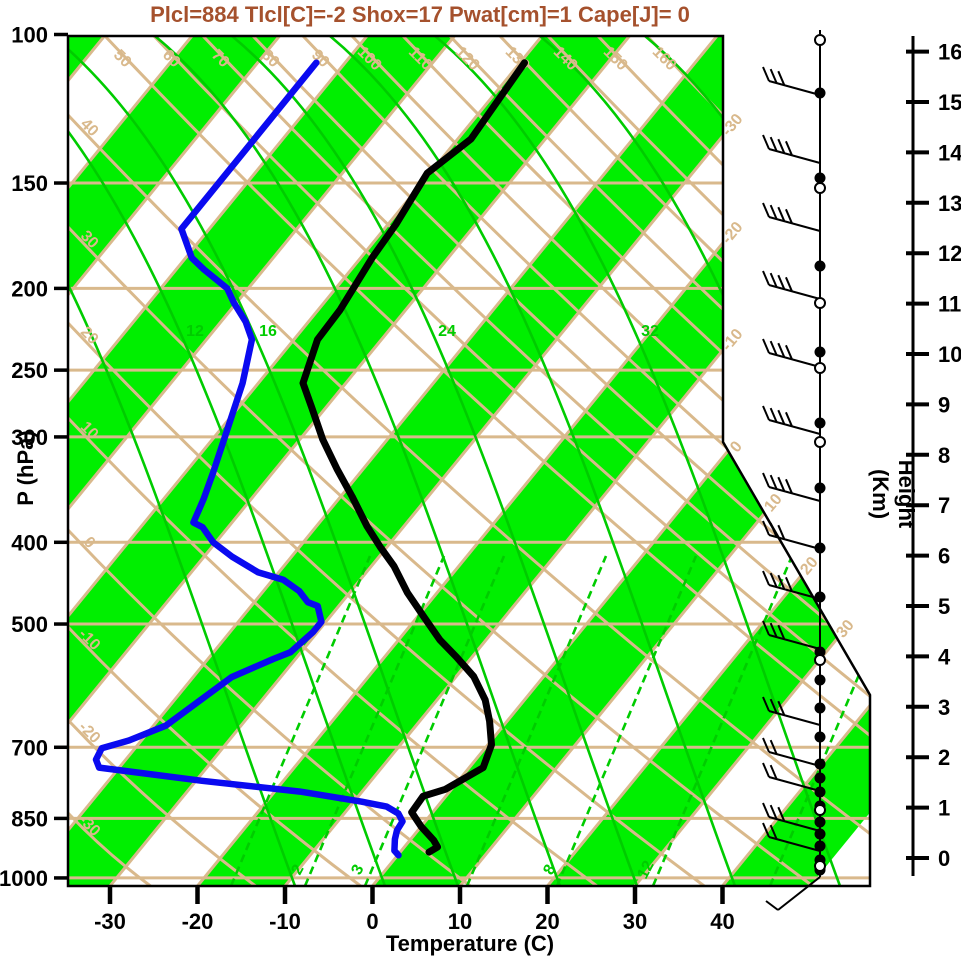  I want to click on isotherm-line, so click(131, 461).